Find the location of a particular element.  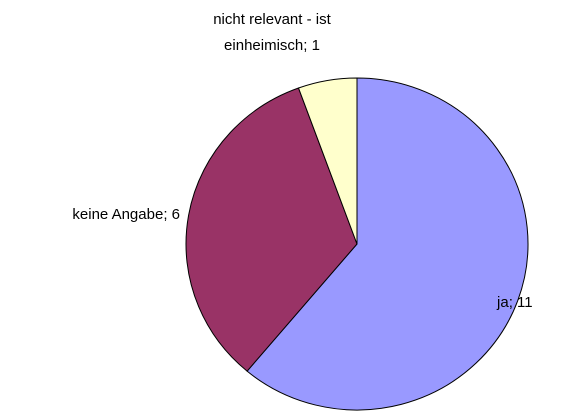

data-label: keine Angabe; 6 is located at coordinates (90, 215).